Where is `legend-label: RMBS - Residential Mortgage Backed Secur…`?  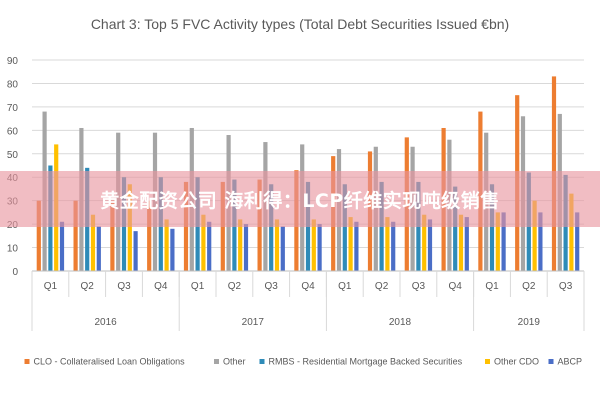 legend-label: RMBS - Residential Mortgage Backed Secur… is located at coordinates (366, 362).